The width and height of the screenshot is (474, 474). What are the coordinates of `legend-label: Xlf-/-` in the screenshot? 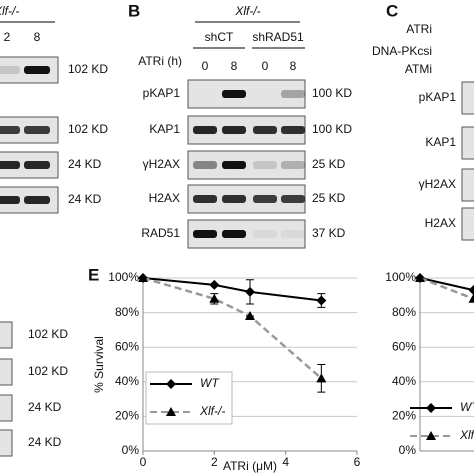 It's located at (212, 411).